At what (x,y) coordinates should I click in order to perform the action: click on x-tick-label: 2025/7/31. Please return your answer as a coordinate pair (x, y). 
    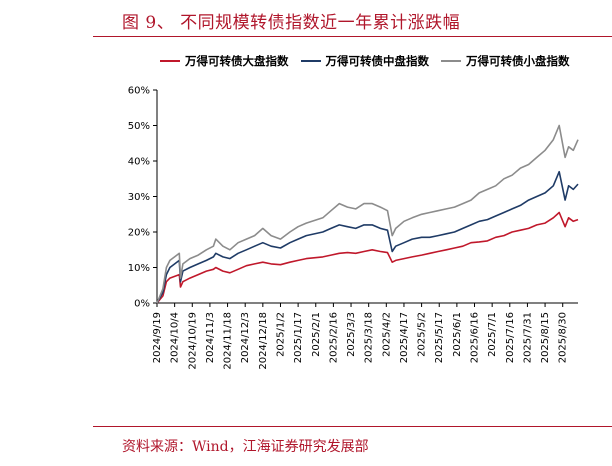
    Looking at the image, I should click on (527, 337).